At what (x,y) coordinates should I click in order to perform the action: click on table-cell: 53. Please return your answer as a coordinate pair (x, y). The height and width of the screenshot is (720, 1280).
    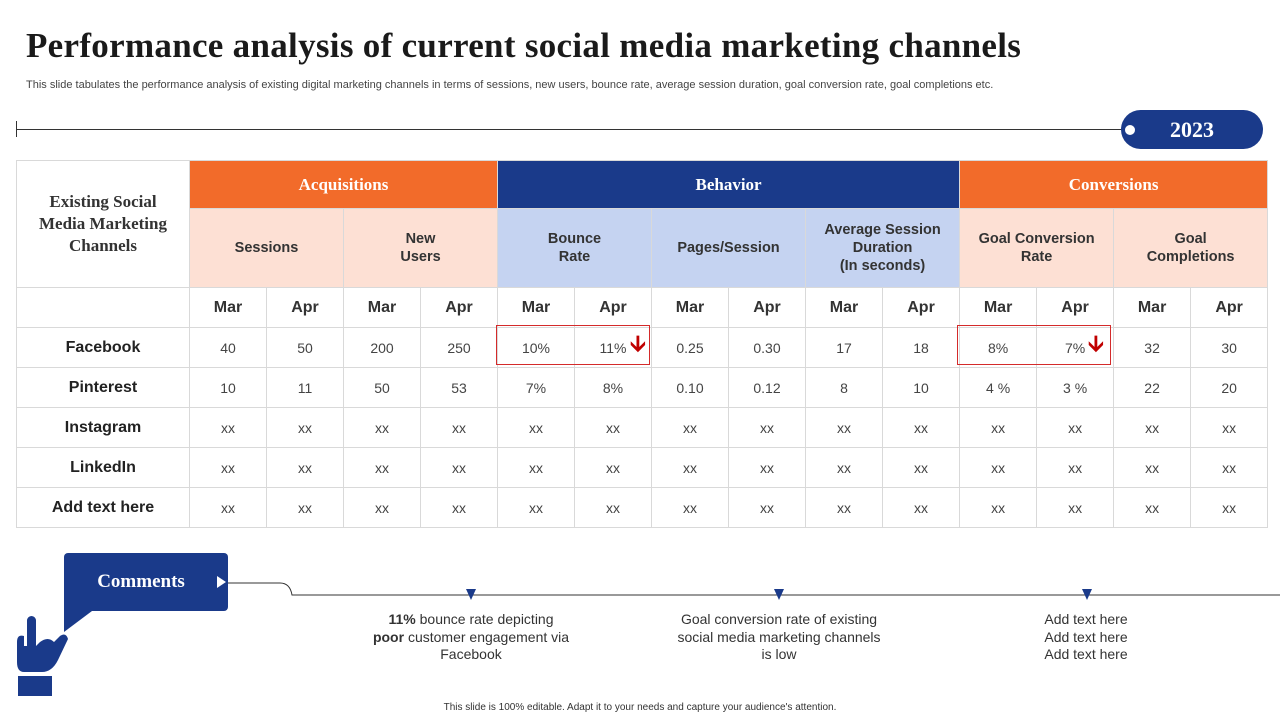
    Looking at the image, I should click on (459, 387).